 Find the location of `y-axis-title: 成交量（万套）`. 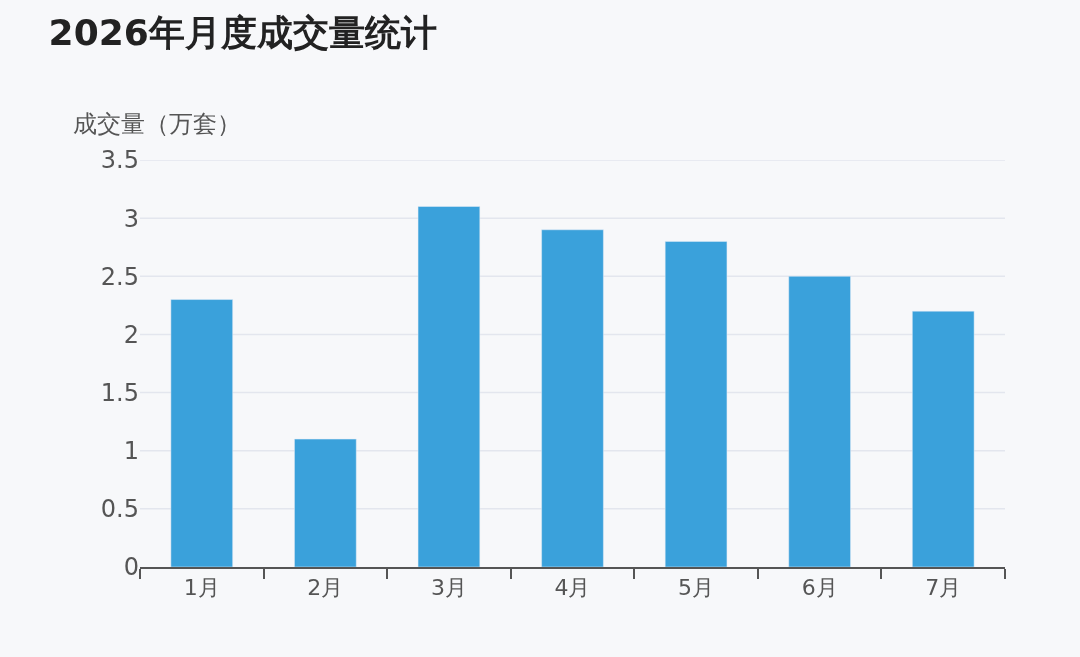

y-axis-title: 成交量（万套） is located at coordinates (157, 124).